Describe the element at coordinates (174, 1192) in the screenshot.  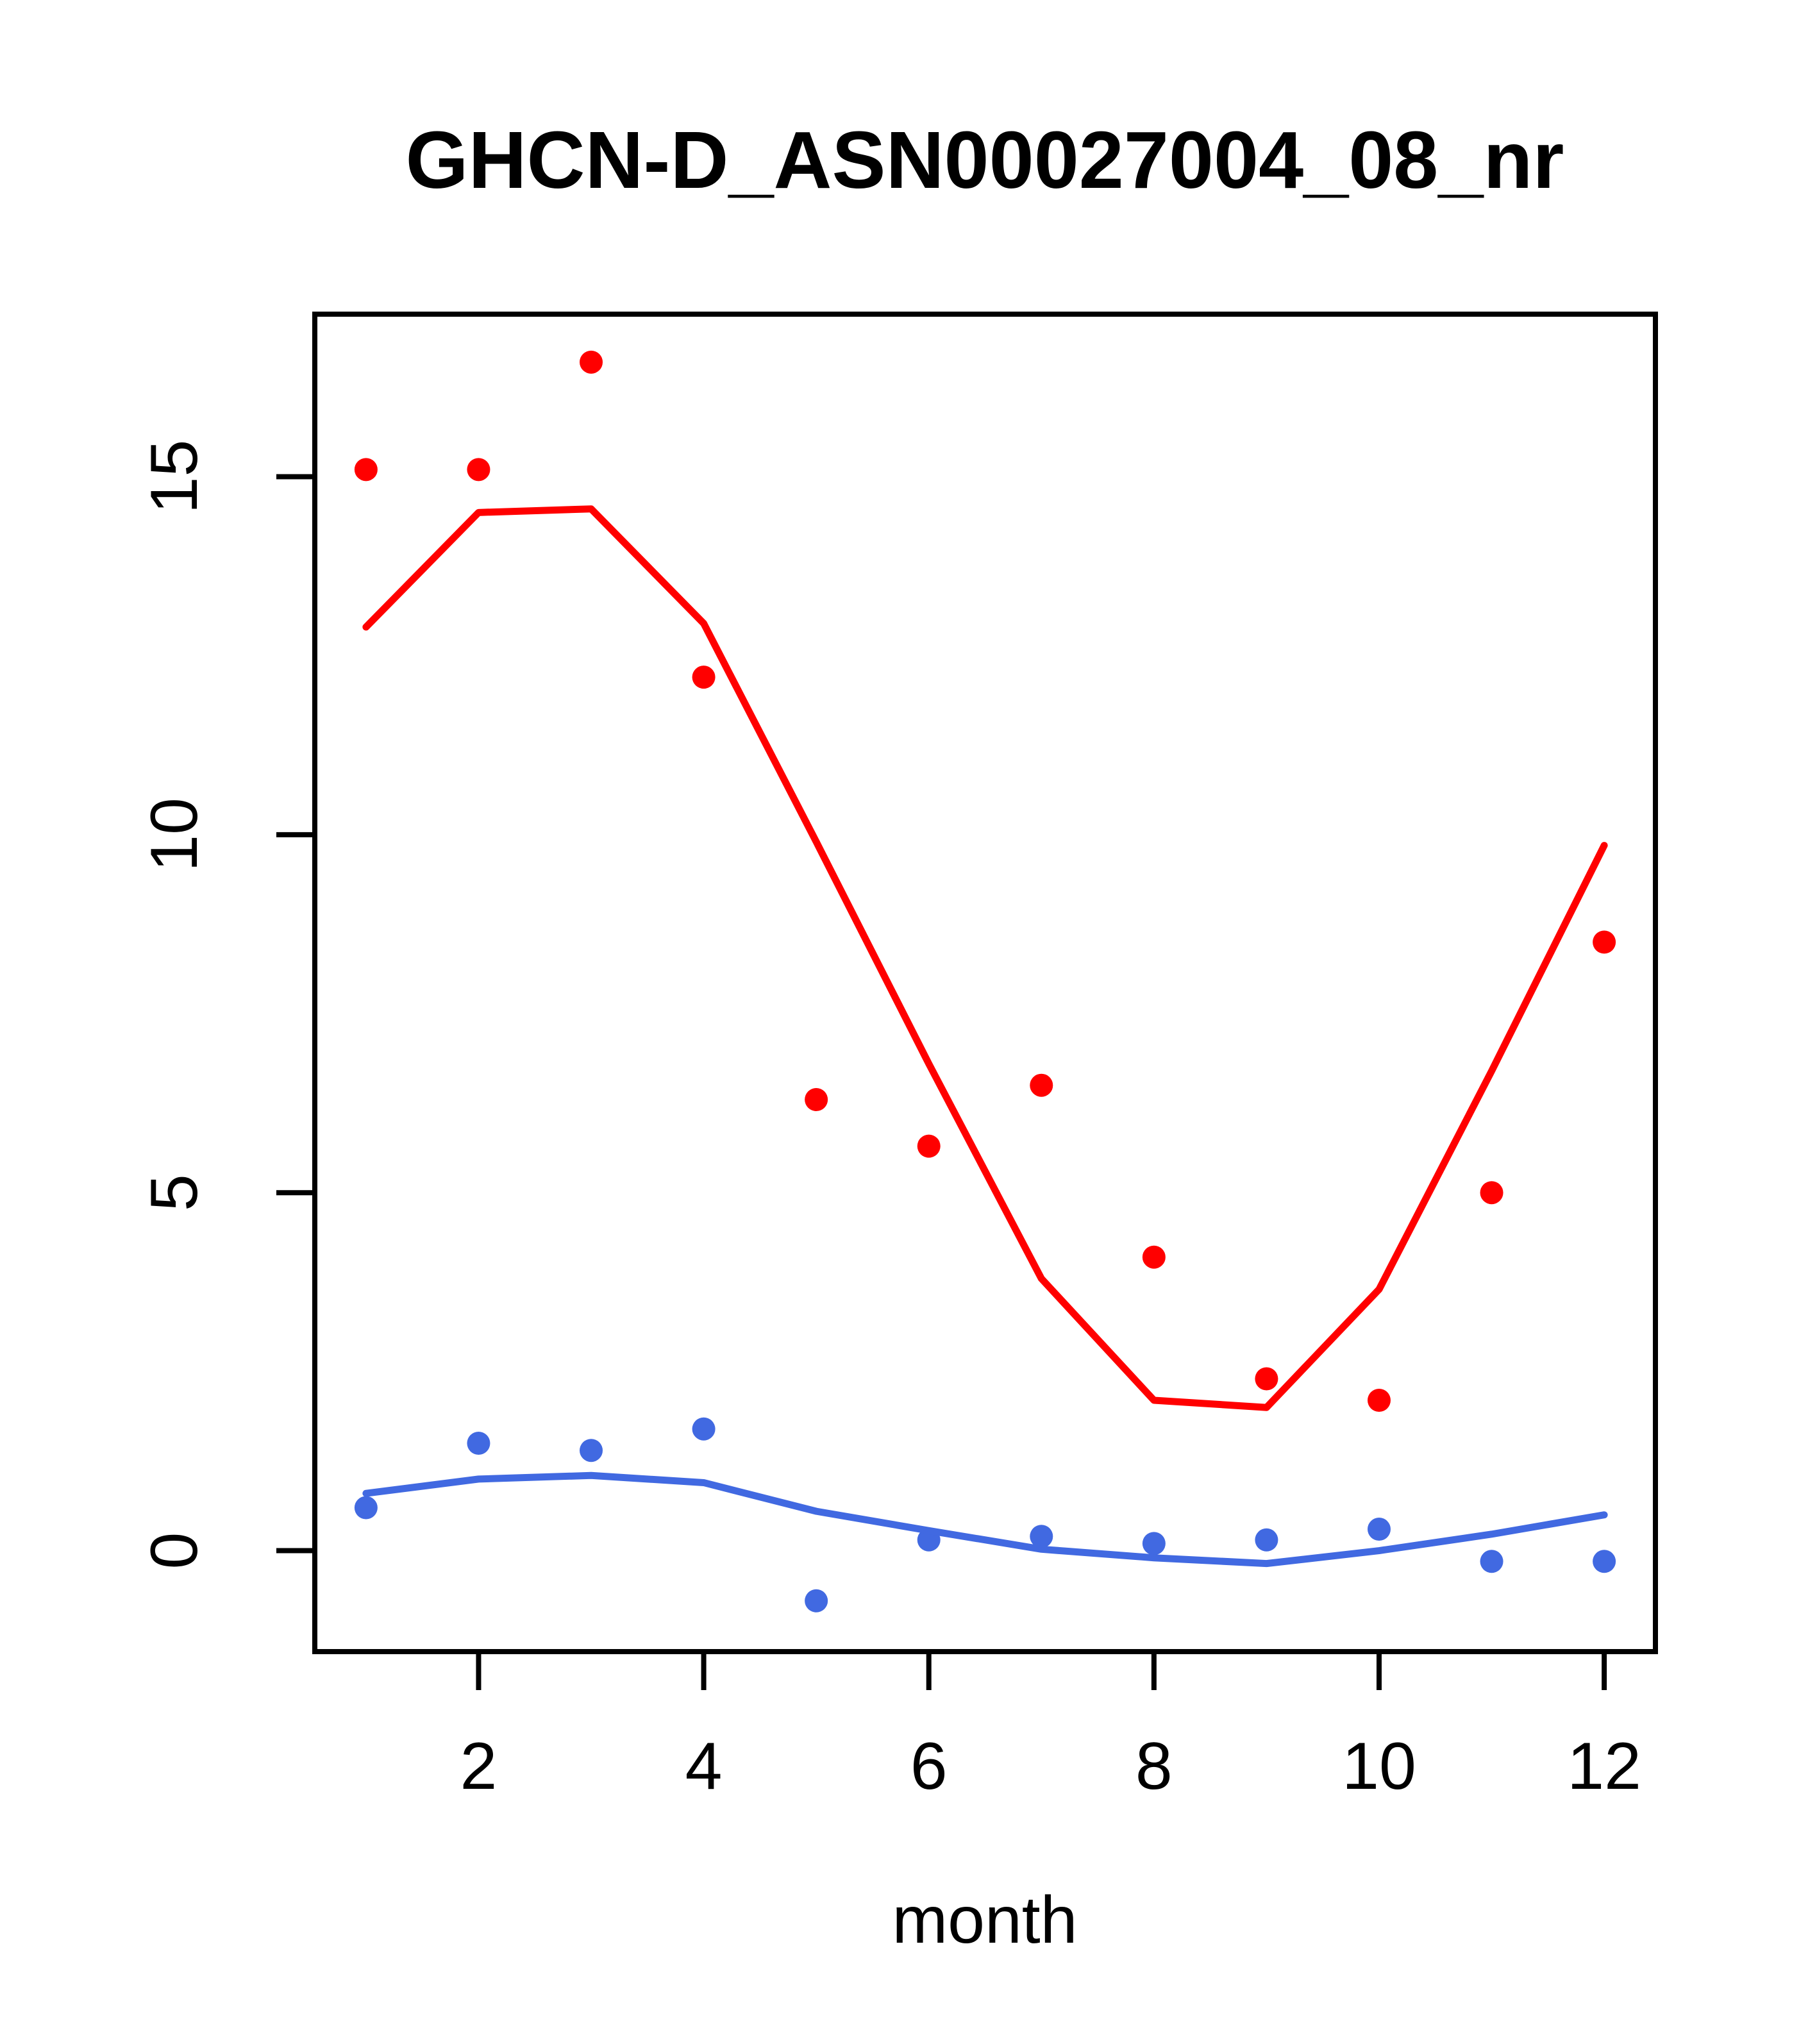
I see `y-tick-label: 5` at that location.